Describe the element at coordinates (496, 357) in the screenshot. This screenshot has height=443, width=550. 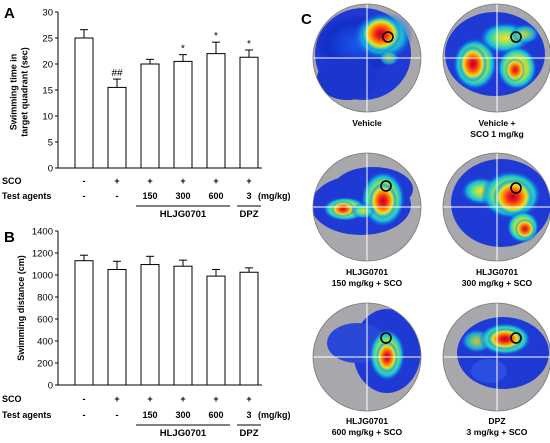
I see `heatmap-dpz` at that location.